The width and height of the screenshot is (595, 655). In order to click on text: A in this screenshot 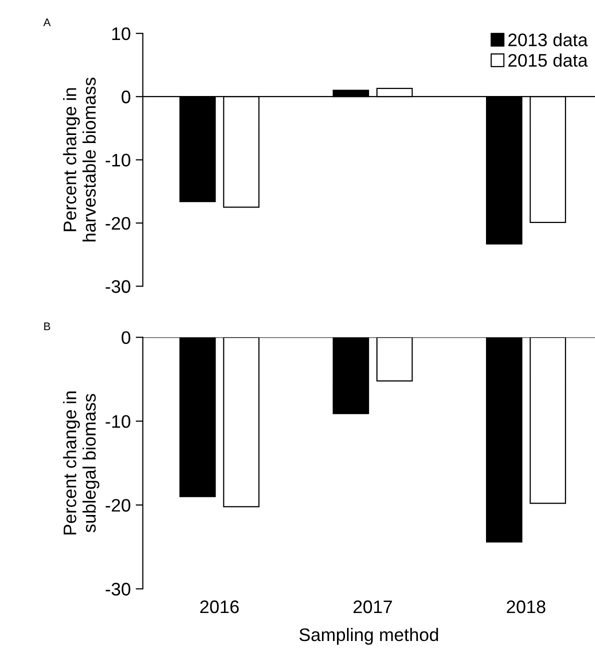, I will do `click(47, 22)`.